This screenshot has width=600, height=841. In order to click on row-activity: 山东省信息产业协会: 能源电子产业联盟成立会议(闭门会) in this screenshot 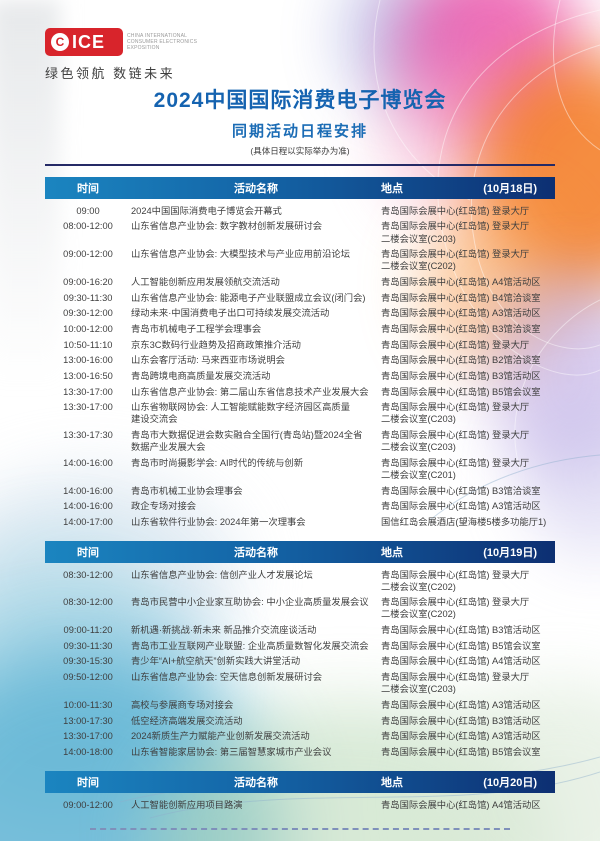, I will do `click(248, 297)`.